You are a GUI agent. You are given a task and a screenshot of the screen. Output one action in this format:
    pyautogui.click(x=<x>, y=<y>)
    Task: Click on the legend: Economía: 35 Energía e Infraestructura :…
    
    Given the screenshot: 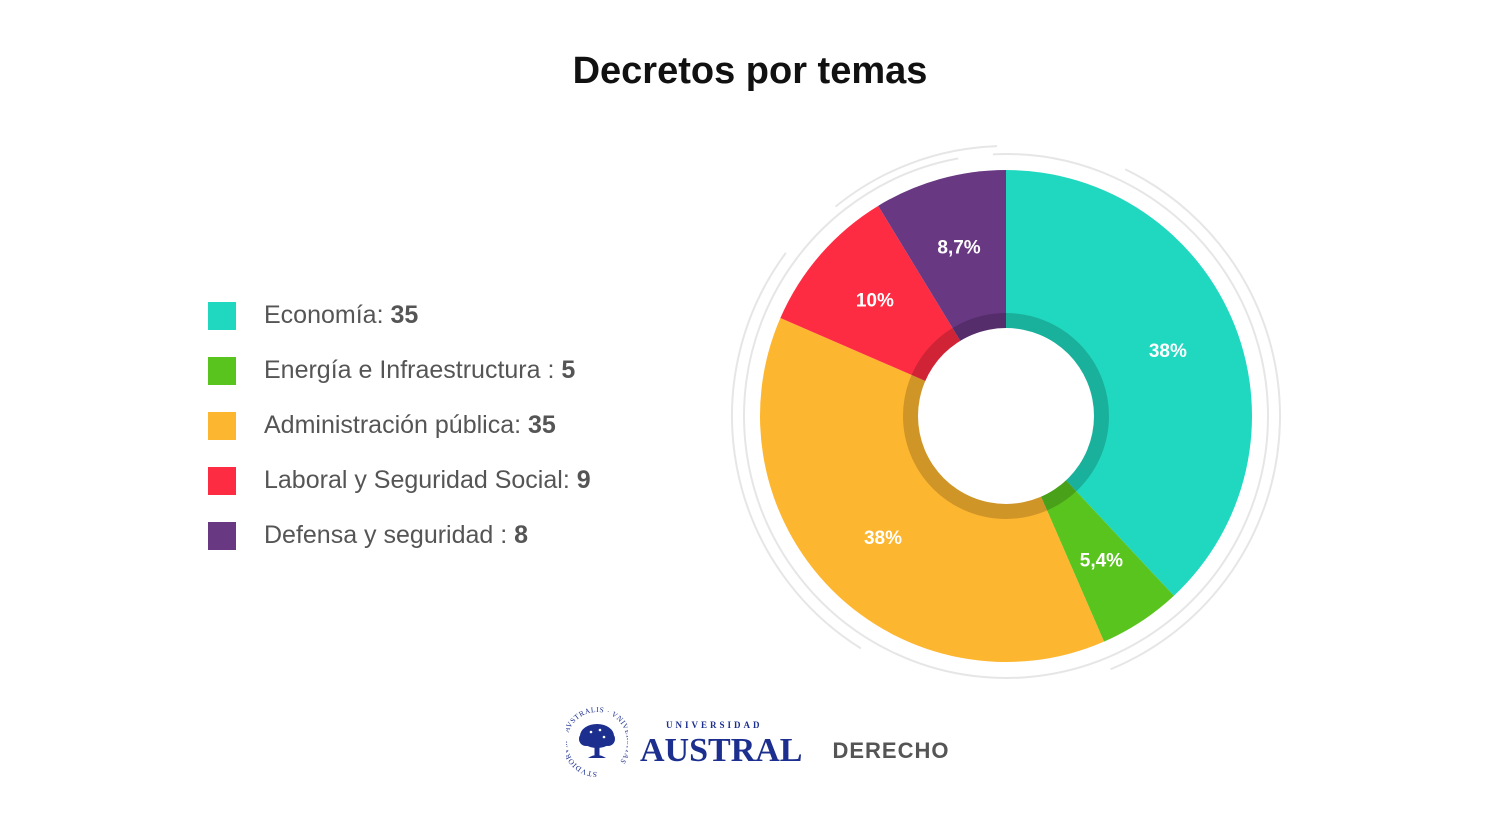 What is the action you would take?
    pyautogui.click(x=399, y=425)
    